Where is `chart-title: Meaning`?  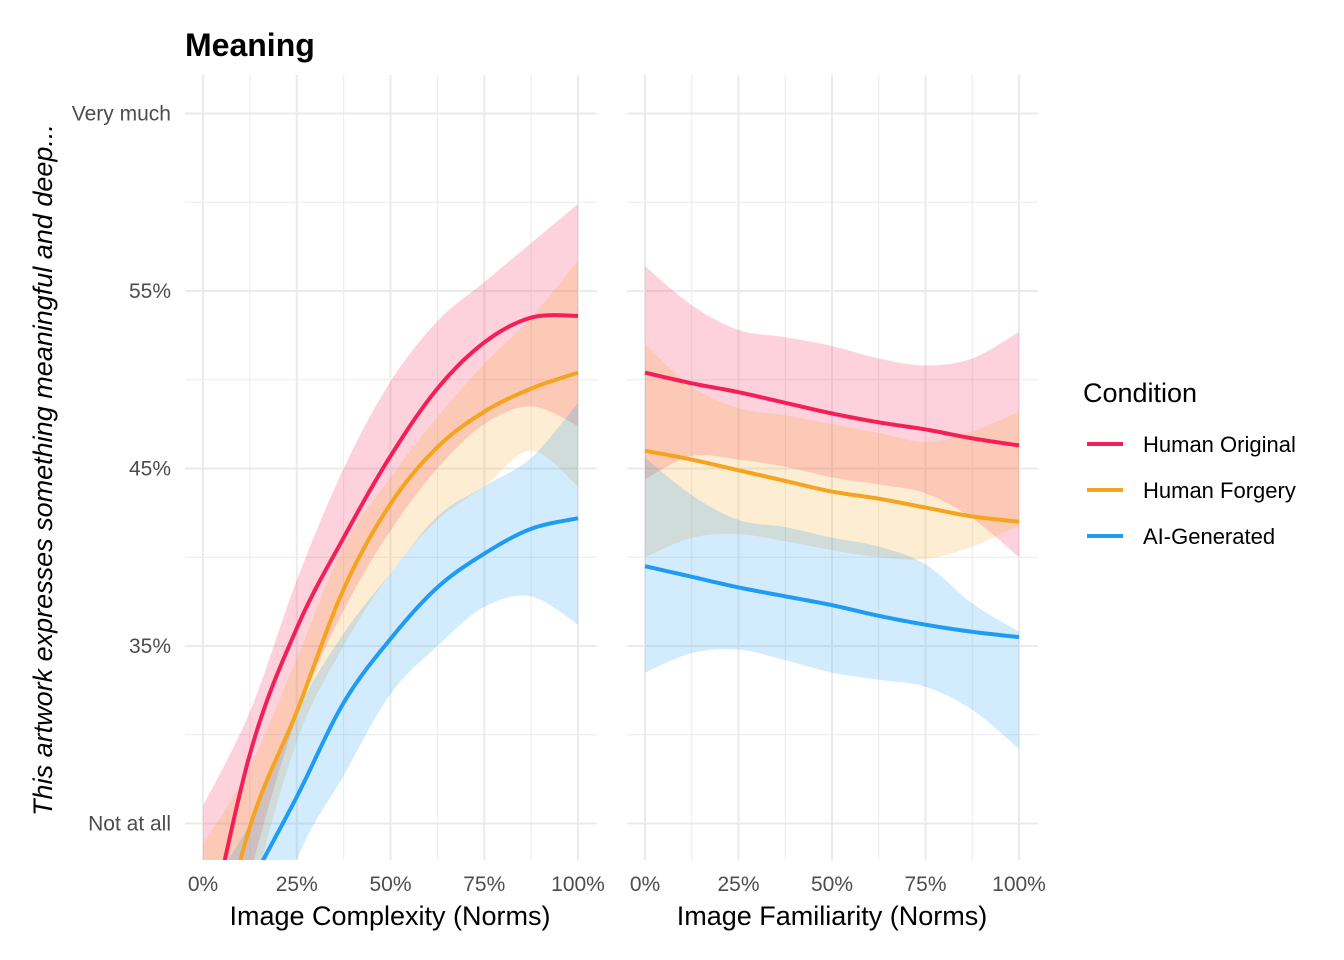 chart-title: Meaning is located at coordinates (250, 45).